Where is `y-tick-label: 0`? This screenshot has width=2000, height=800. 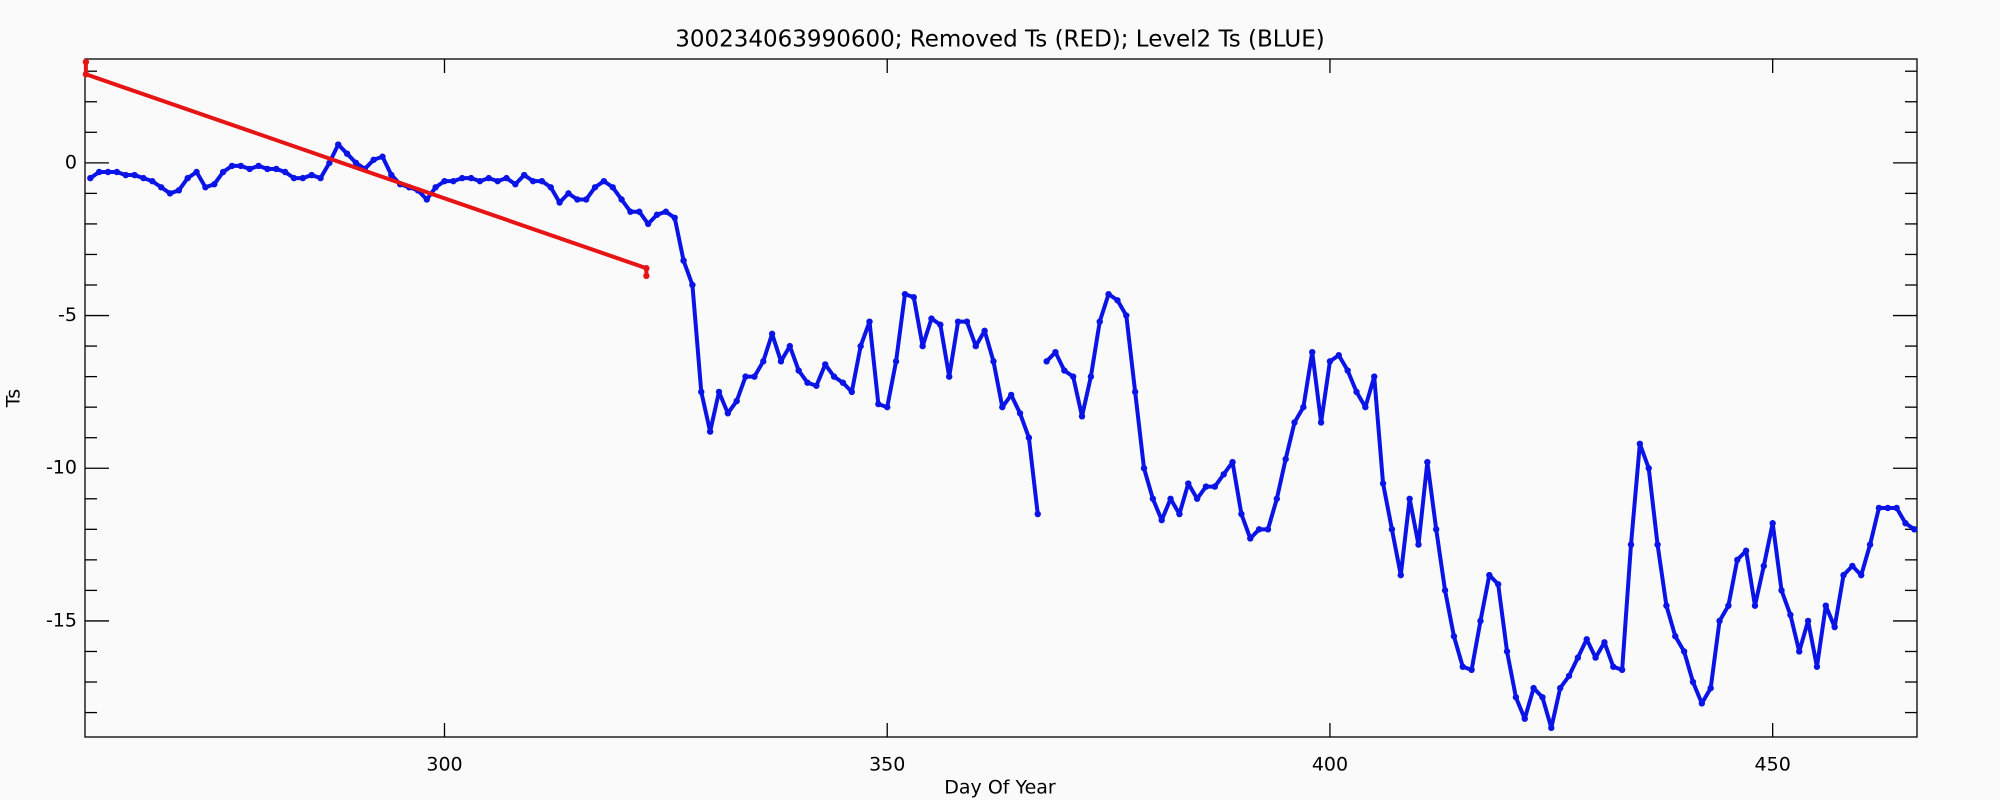 y-tick-label: 0 is located at coordinates (71, 162).